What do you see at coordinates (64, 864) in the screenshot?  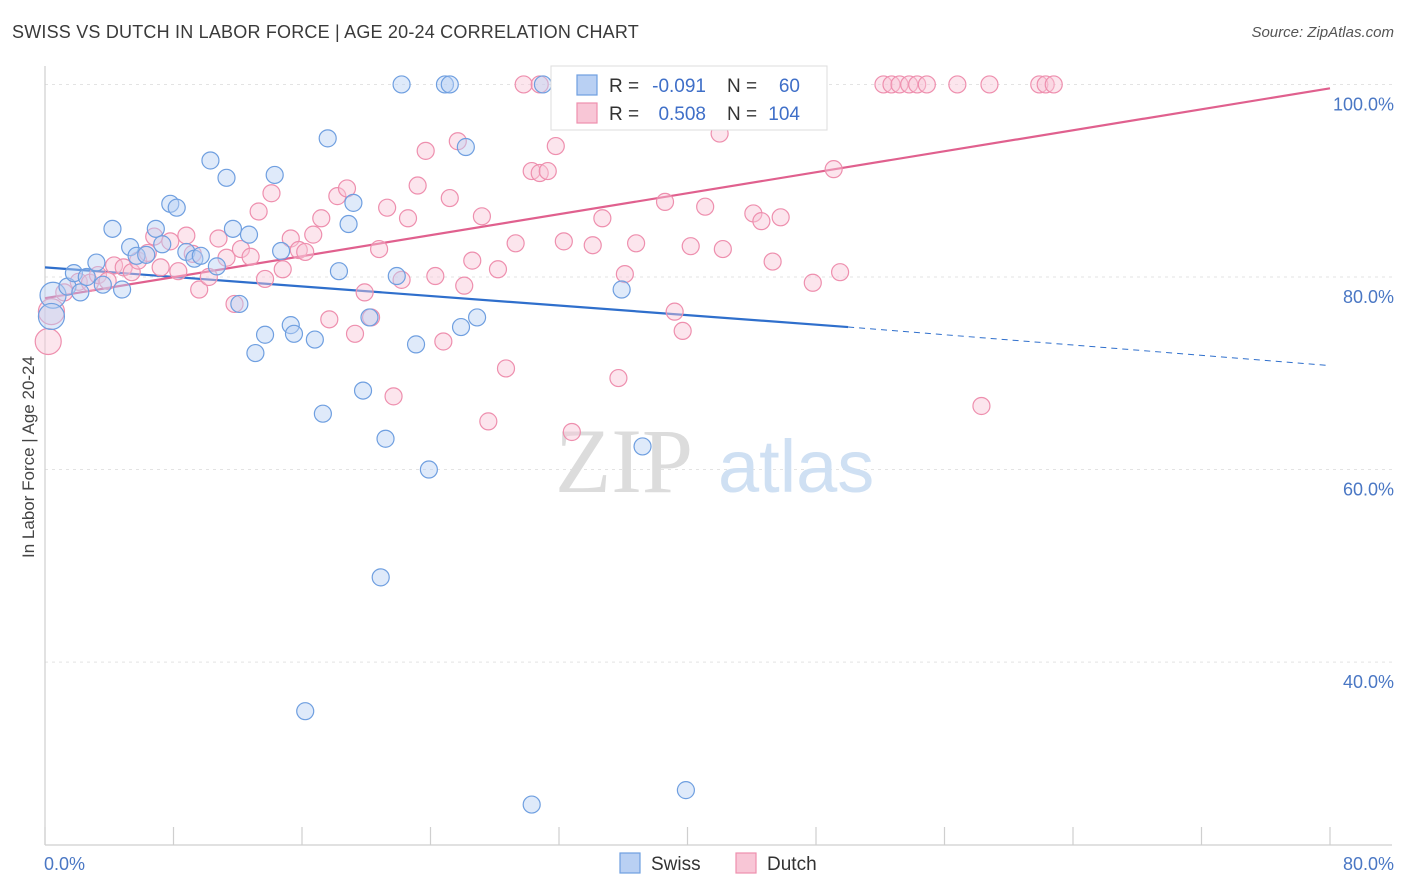 I see `x-tick-label: 0.0%` at bounding box center [64, 864].